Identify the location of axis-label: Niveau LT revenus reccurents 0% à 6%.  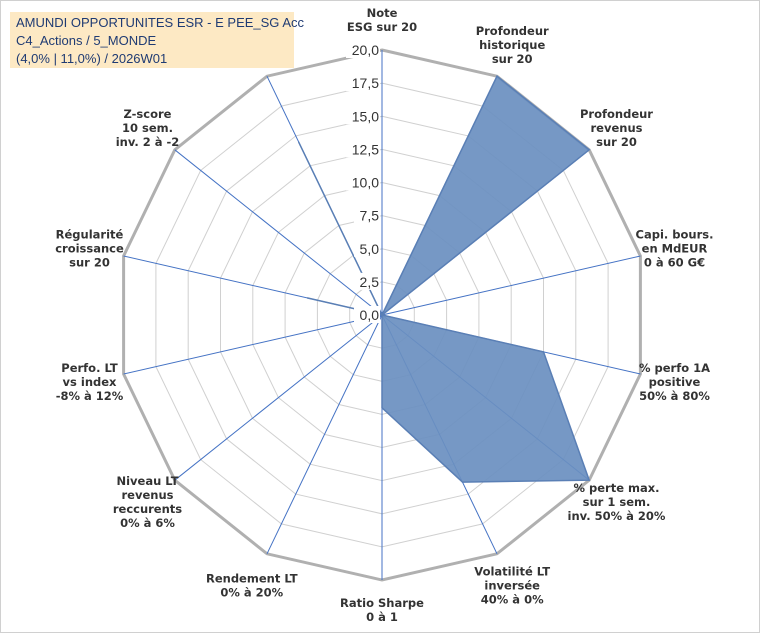
(147, 502).